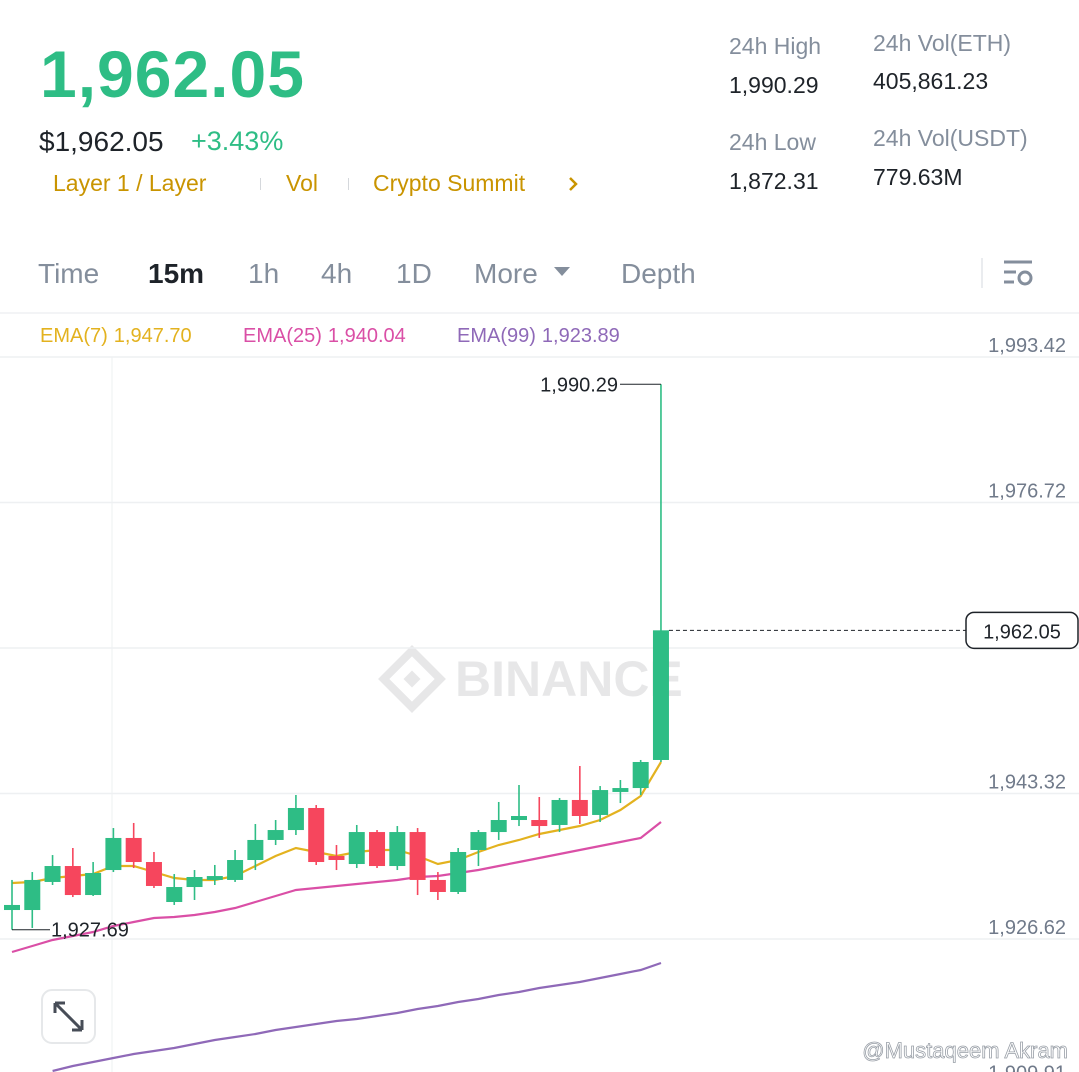  What do you see at coordinates (965, 1050) in the screenshot?
I see `credit: @Mustaqeem Akram` at bounding box center [965, 1050].